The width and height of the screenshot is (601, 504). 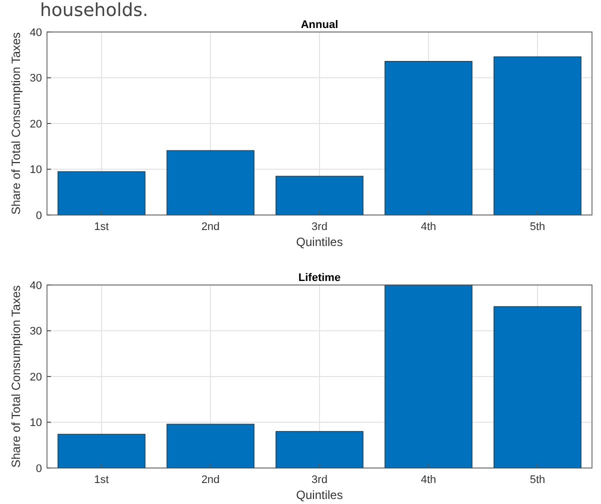 I want to click on chart-title: Annual, so click(x=319, y=25).